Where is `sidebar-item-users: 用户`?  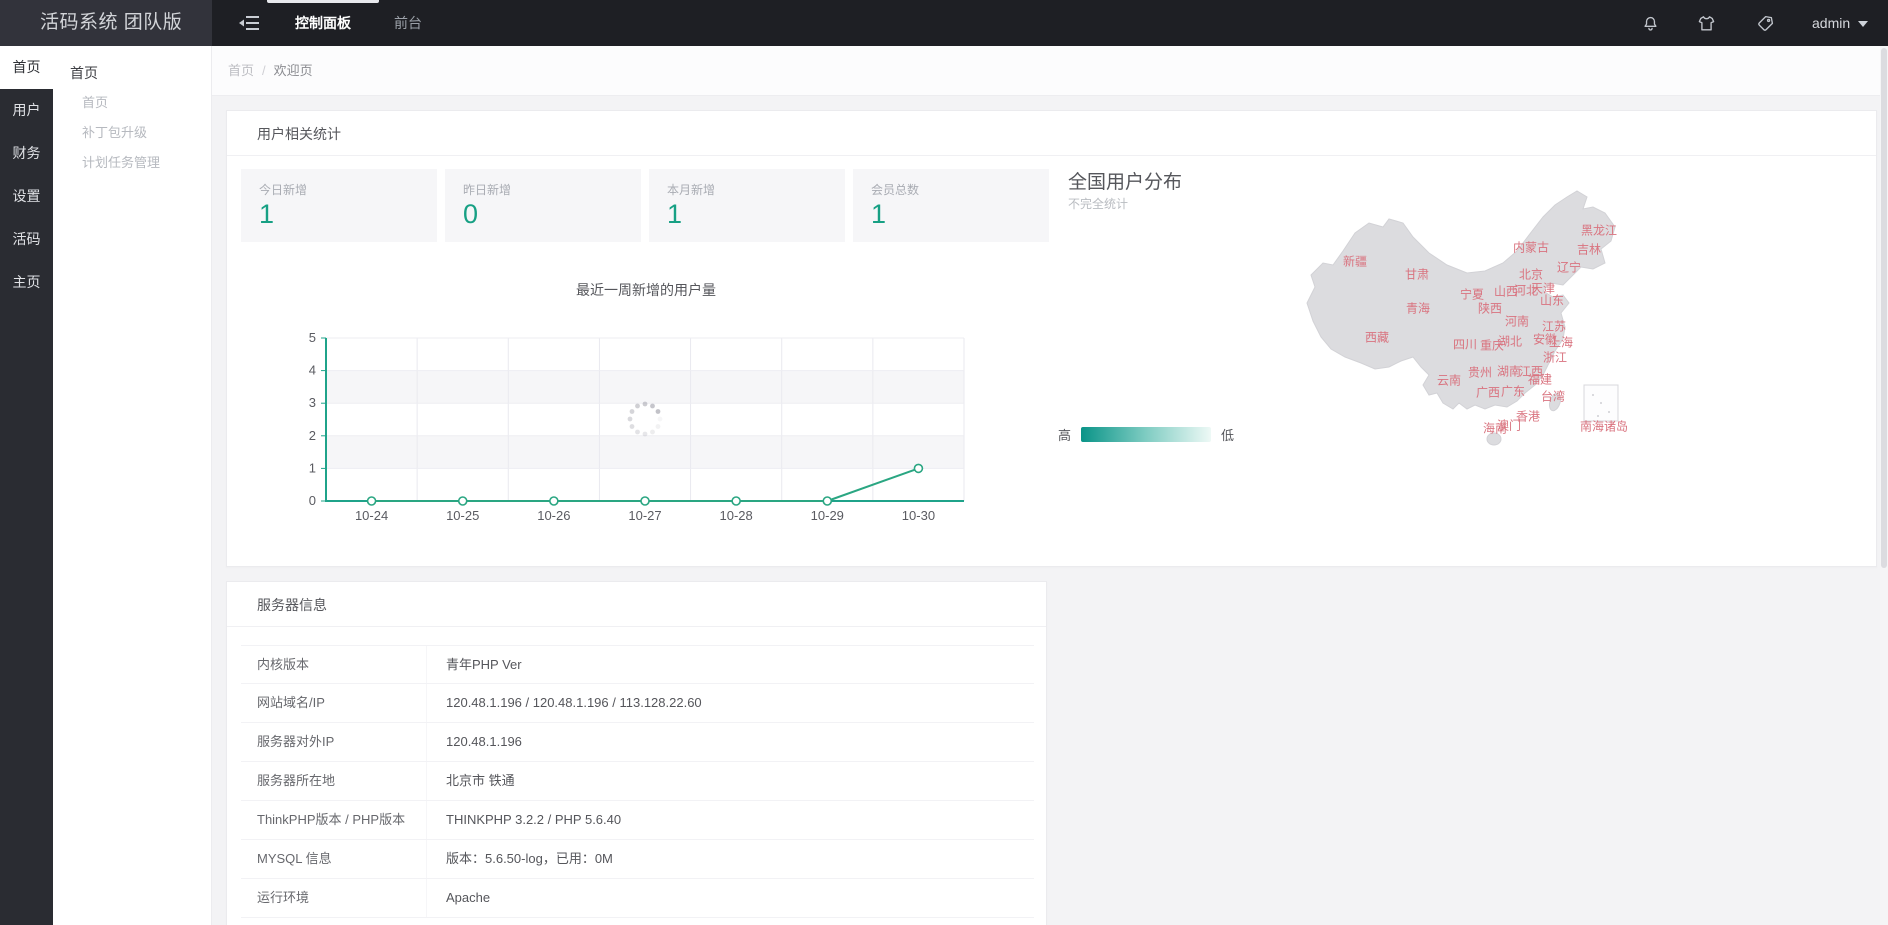 sidebar-item-users: 用户 is located at coordinates (26, 110).